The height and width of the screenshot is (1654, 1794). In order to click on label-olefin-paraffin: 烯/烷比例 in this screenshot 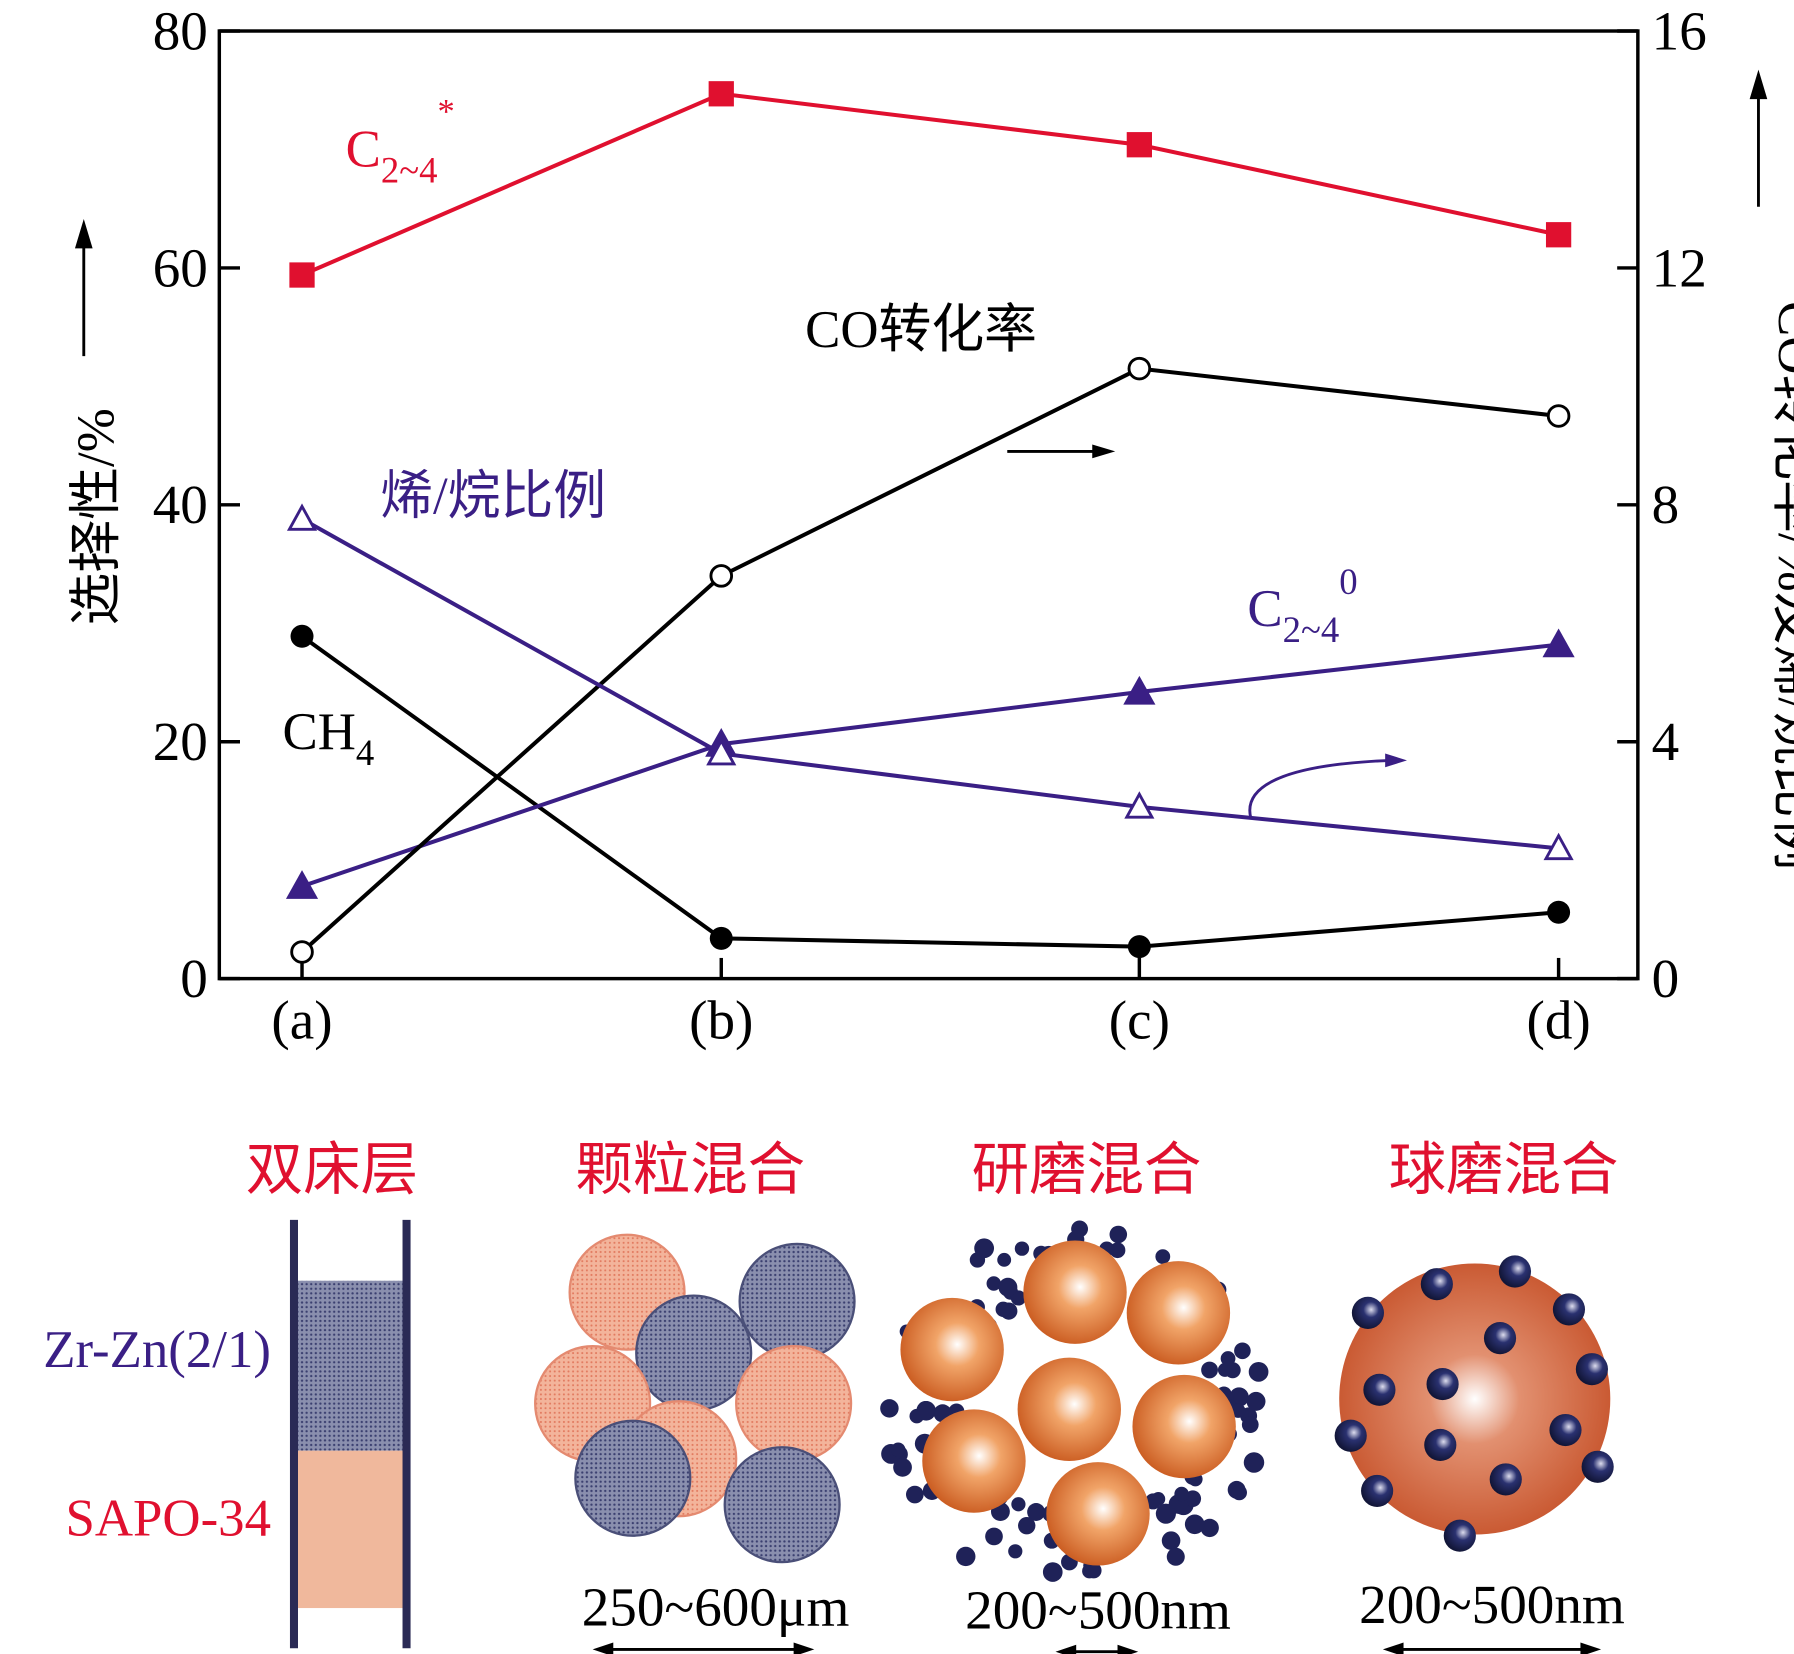, I will do `click(493, 496)`.